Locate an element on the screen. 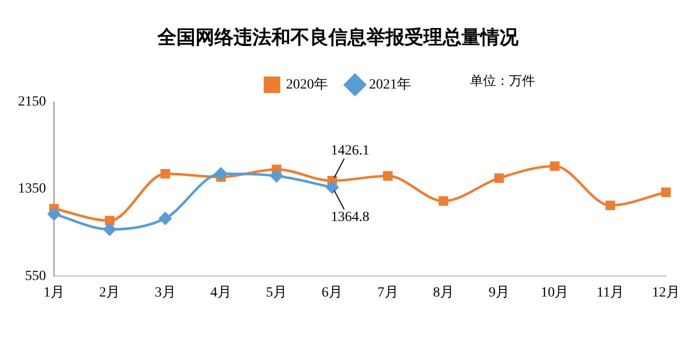 This screenshot has height=339, width=696. x-tick-label: 2月 is located at coordinates (109, 292).